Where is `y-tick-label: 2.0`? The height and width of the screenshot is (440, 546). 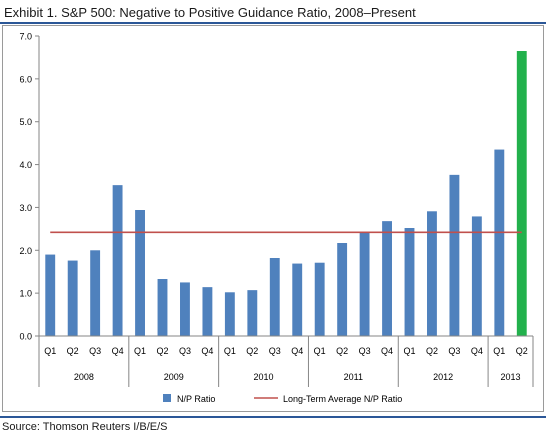
y-tick-label: 2.0 is located at coordinates (25, 251).